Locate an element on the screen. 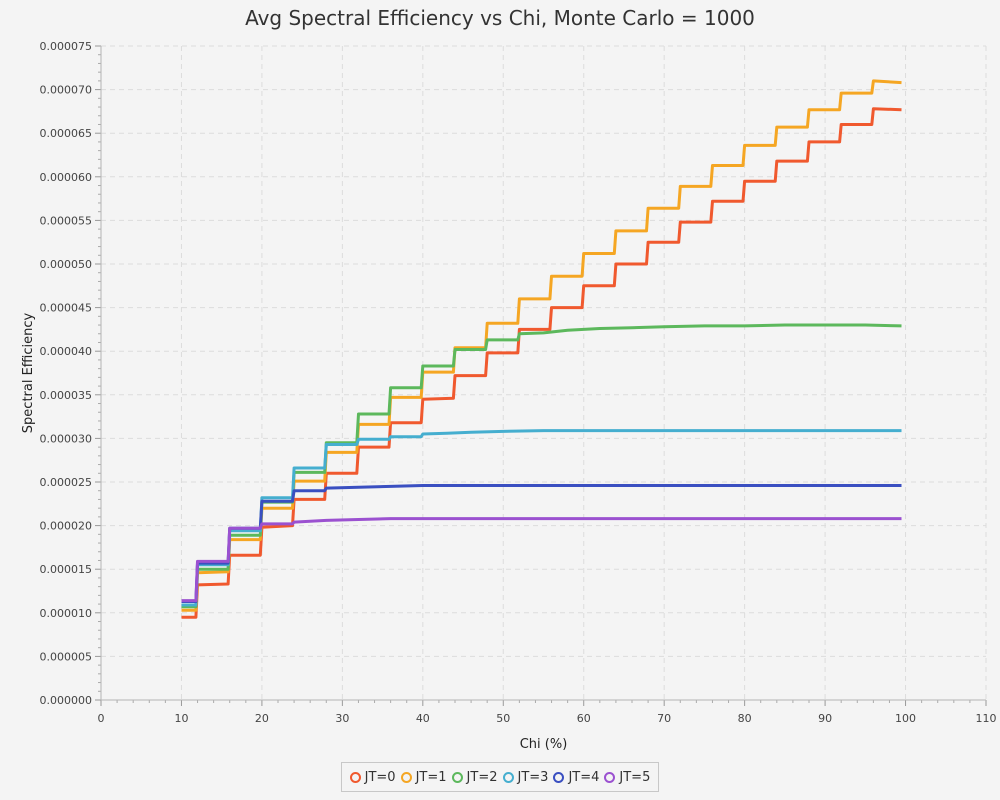  x-tick-label: 20 is located at coordinates (262, 718).